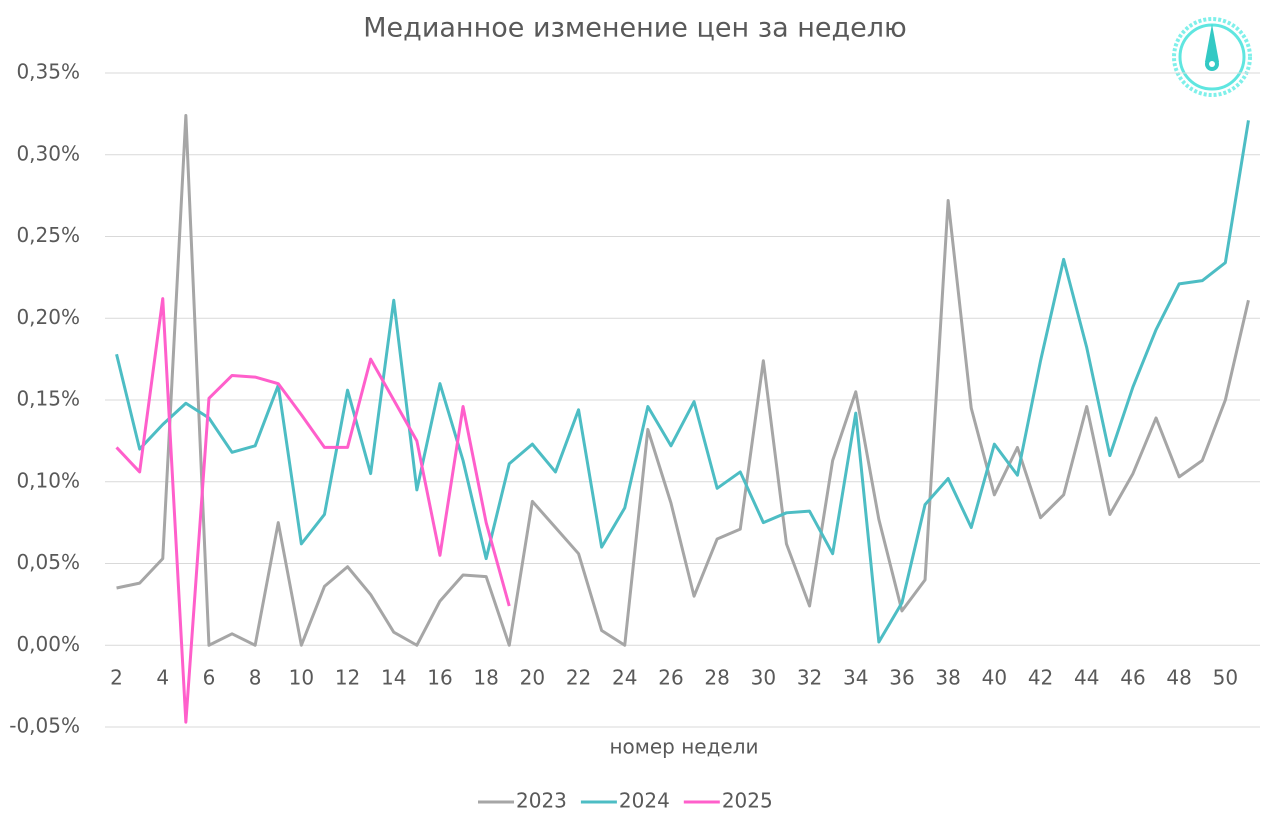 The image size is (1280, 832). I want to click on legend-label: 2023, so click(541, 801).